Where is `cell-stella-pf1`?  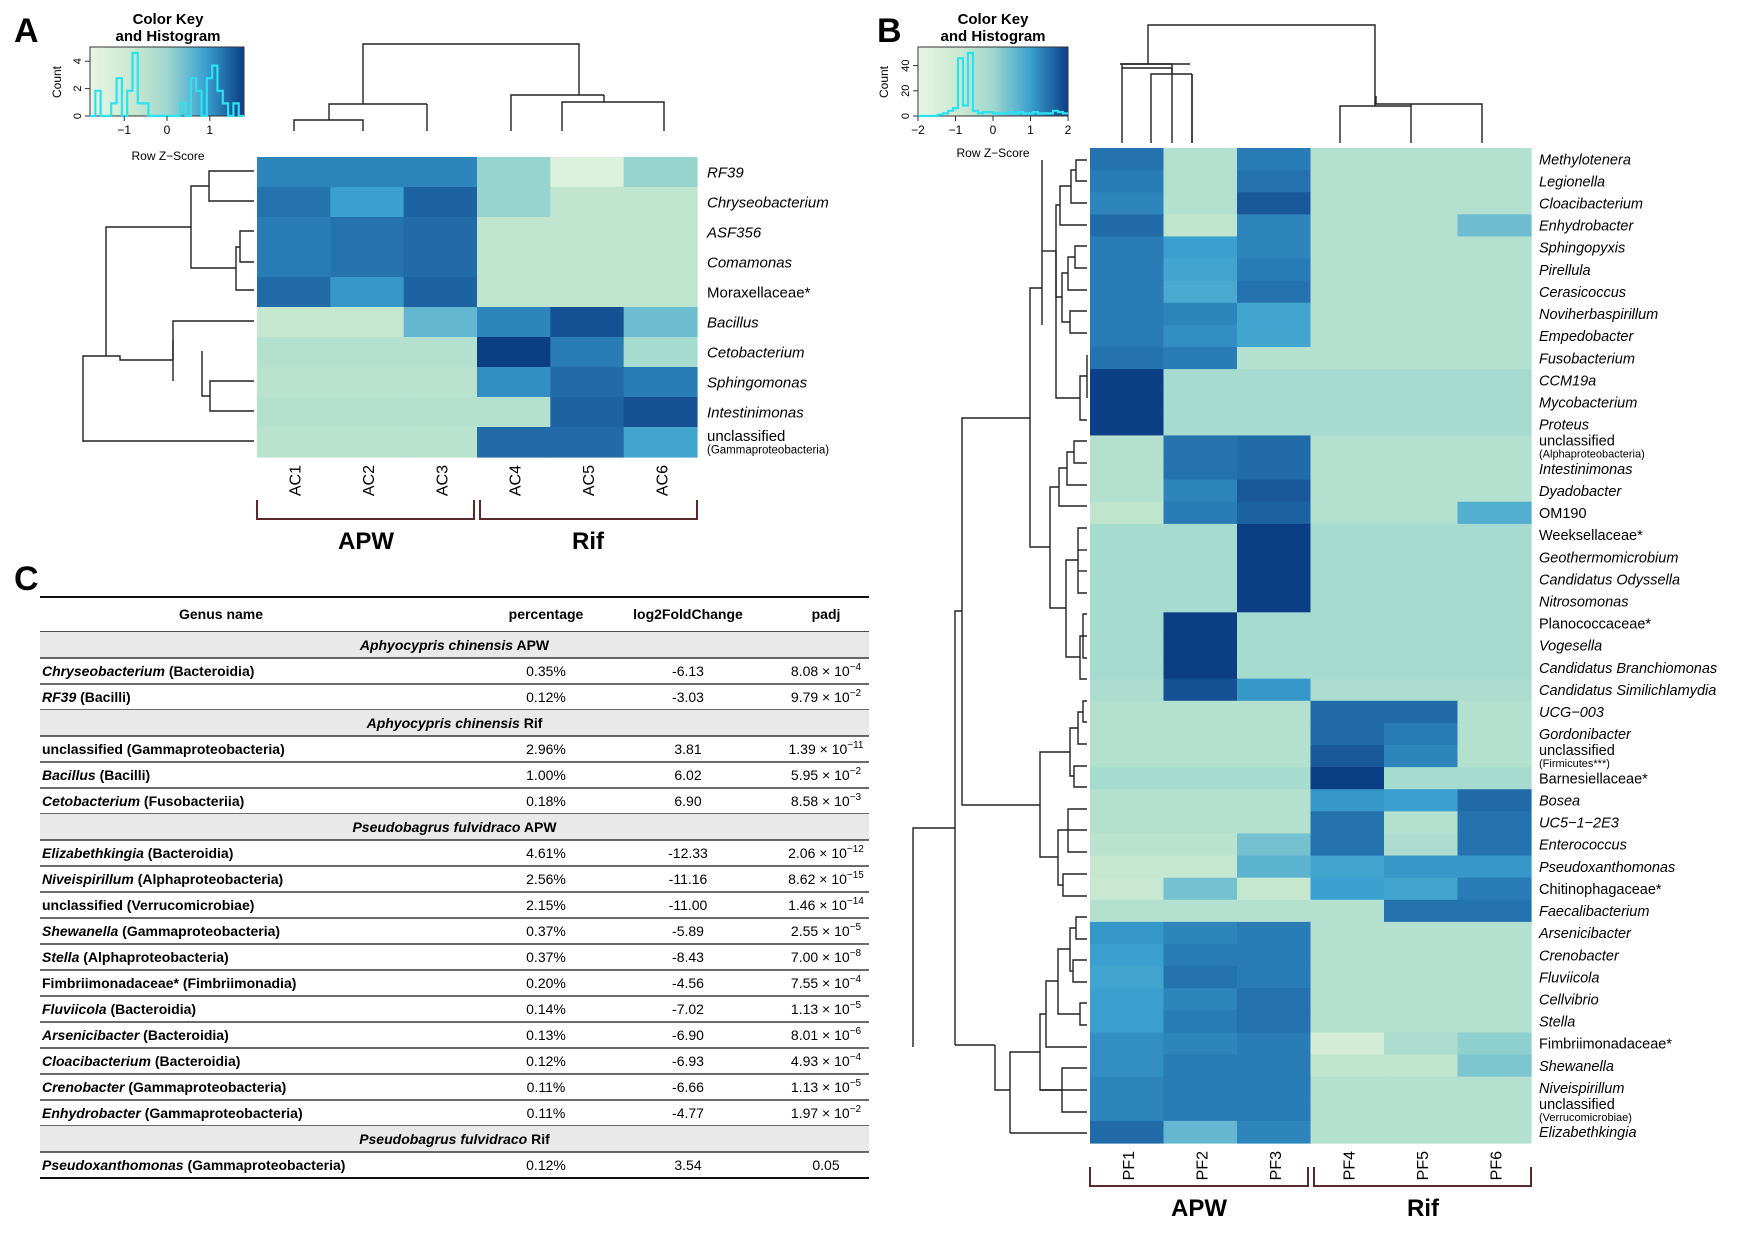 cell-stella-pf1 is located at coordinates (1127, 1022).